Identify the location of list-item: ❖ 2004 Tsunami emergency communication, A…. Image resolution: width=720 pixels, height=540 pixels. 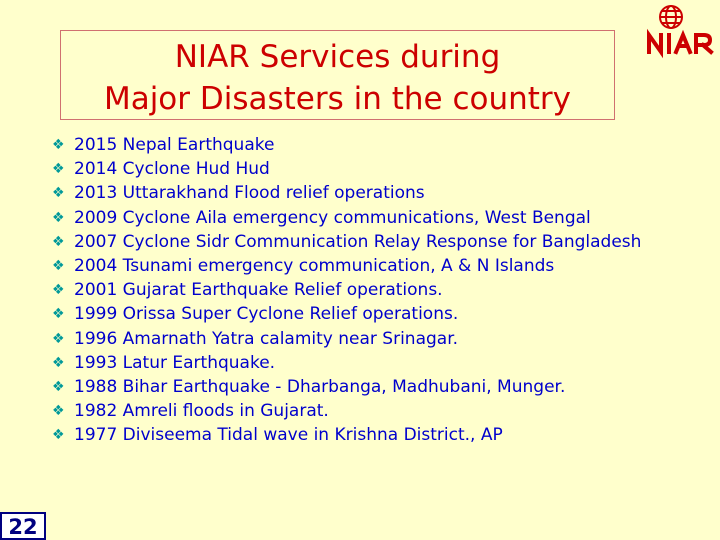
(303, 265).